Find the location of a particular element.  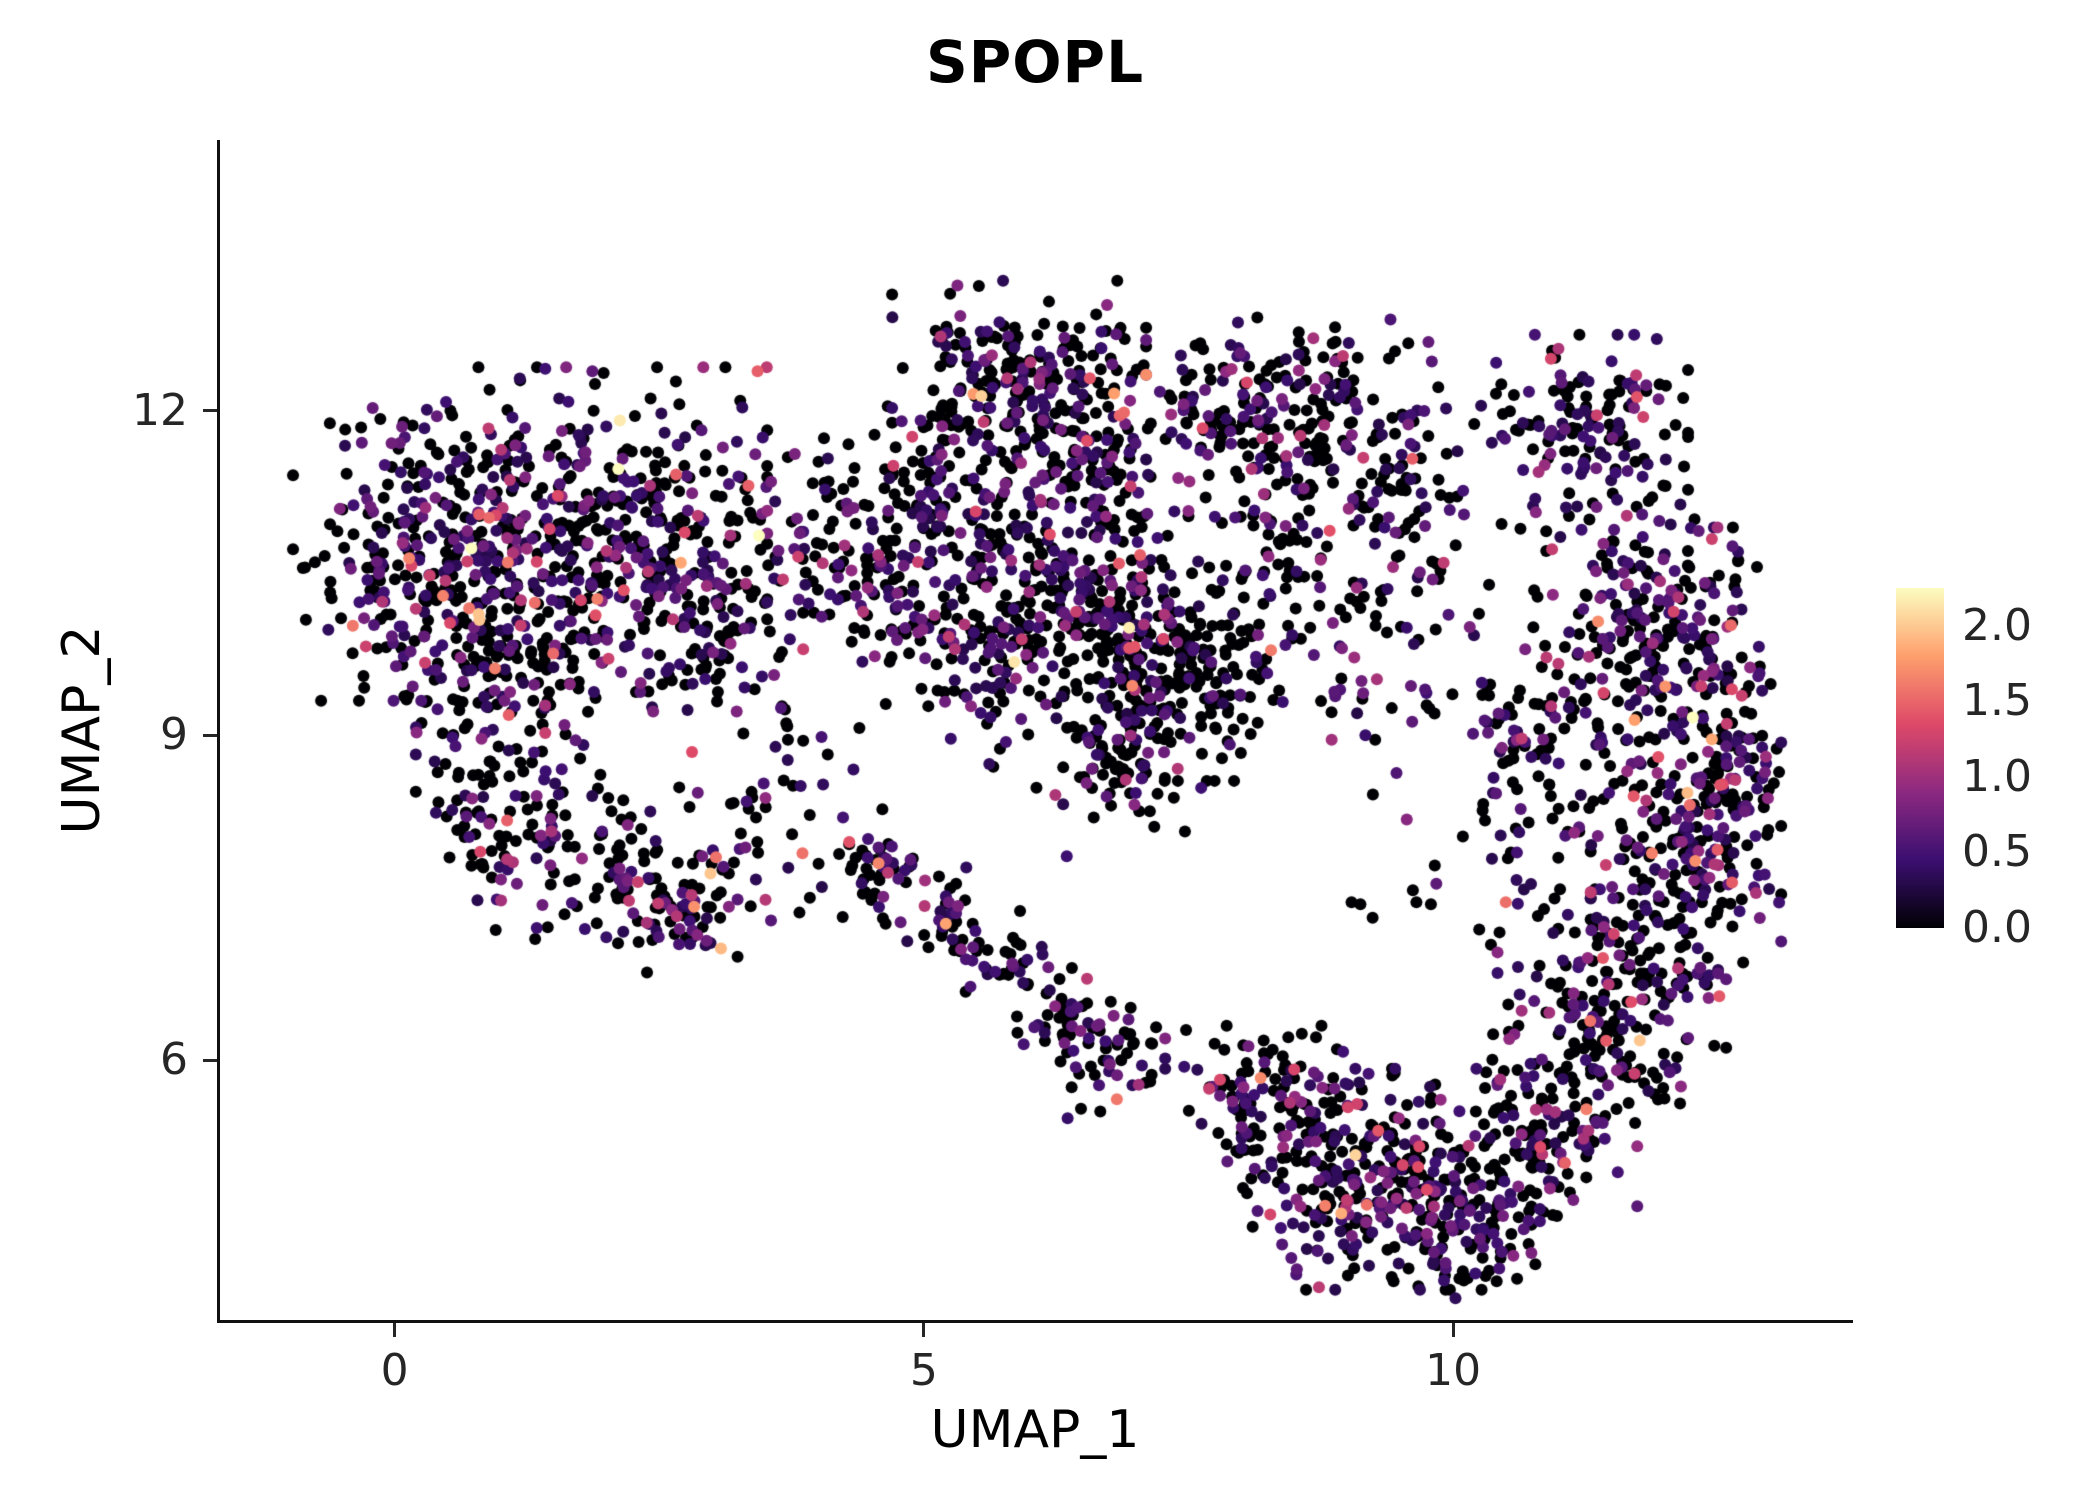

x-tick-label: 0 is located at coordinates (394, 1370).